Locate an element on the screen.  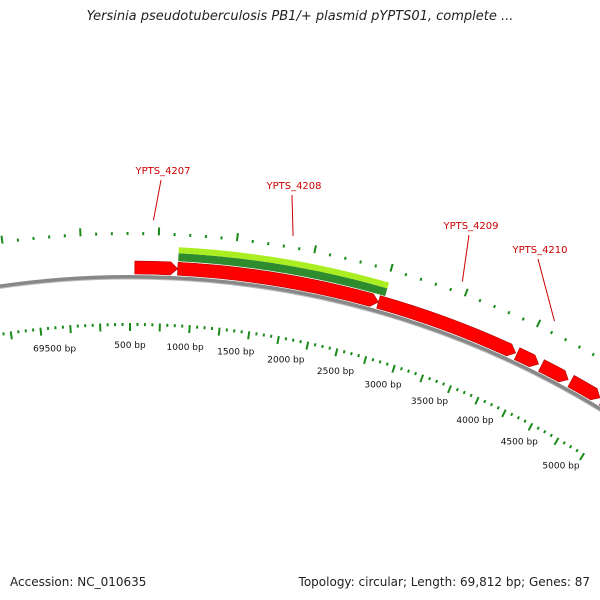
scale-label: 4000 bp is located at coordinates (474, 421).